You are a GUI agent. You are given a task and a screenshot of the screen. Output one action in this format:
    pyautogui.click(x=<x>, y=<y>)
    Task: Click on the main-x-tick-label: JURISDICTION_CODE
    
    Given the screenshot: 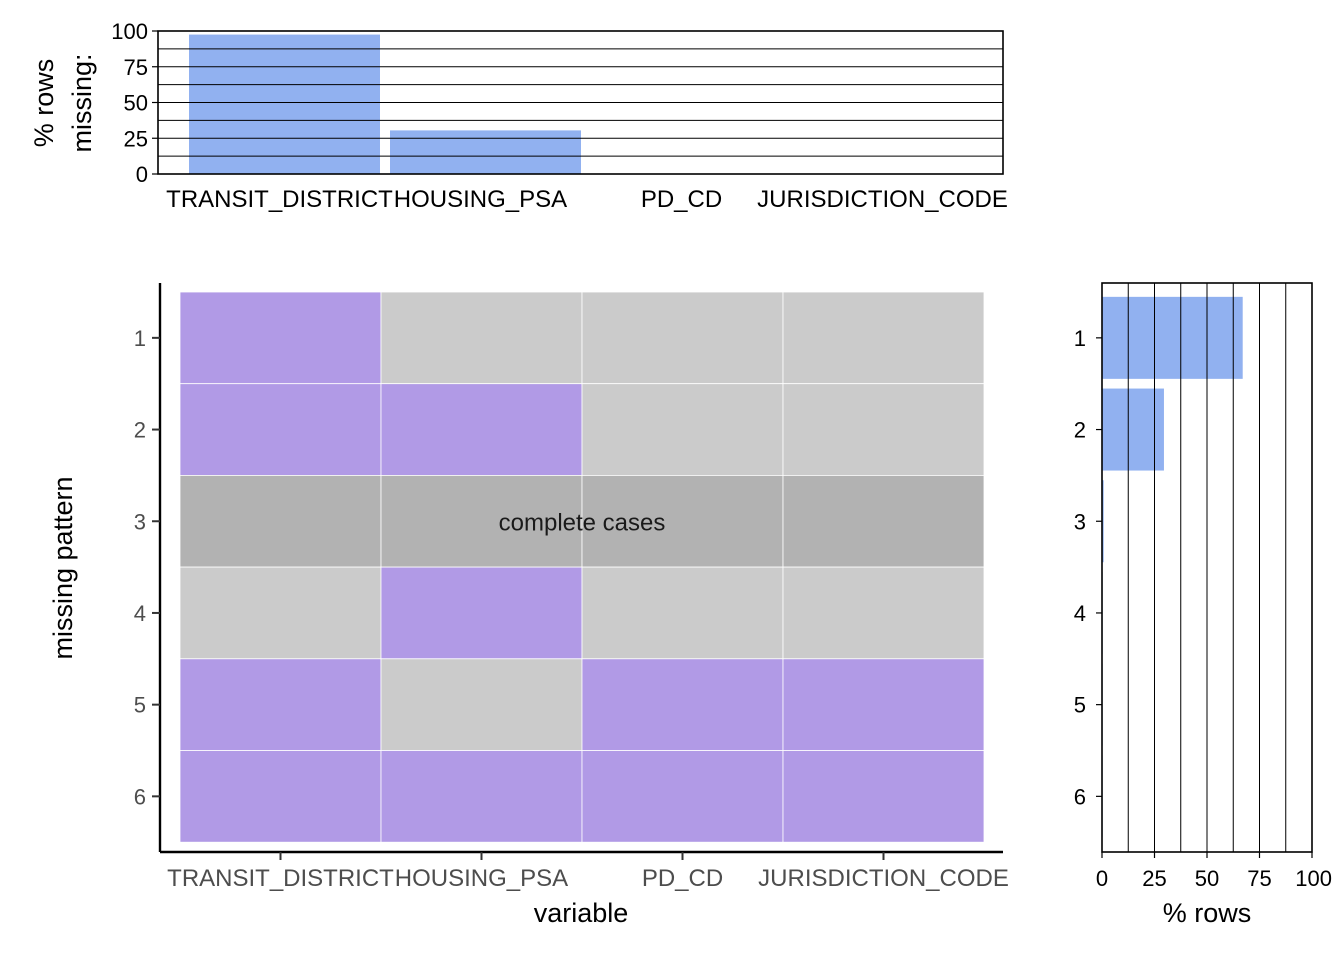 What is the action you would take?
    pyautogui.click(x=883, y=878)
    